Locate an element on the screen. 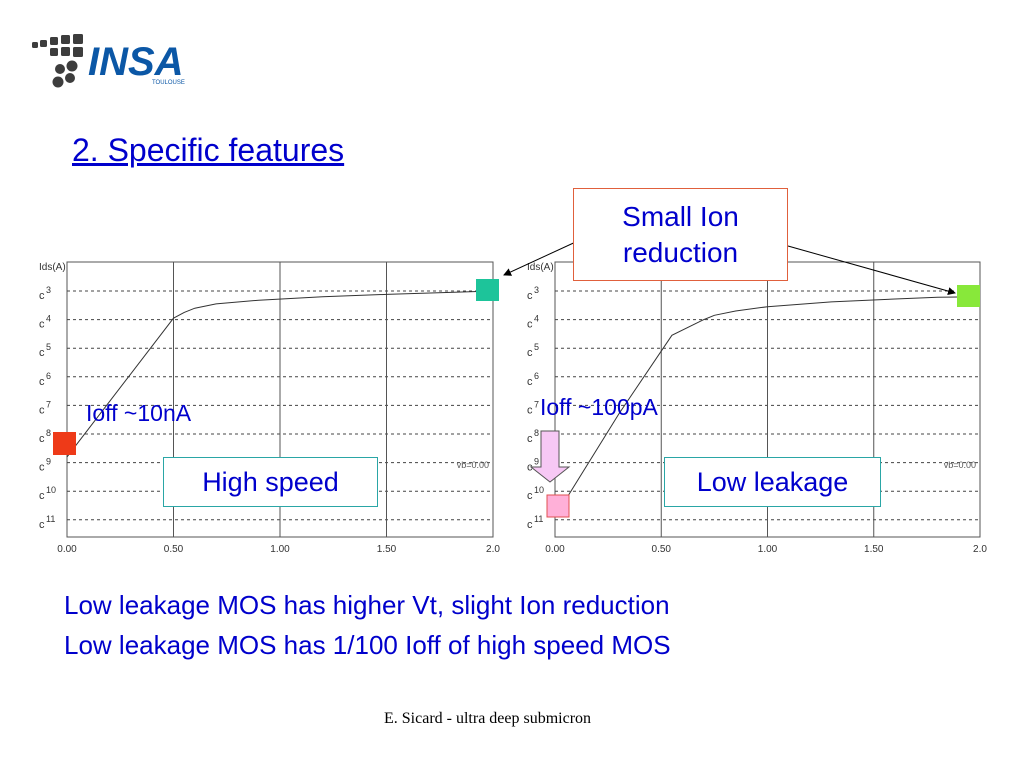 Image resolution: width=1024 pixels, height=768 pixels. ioff-shift-down-arrow-icon is located at coordinates (550, 456).